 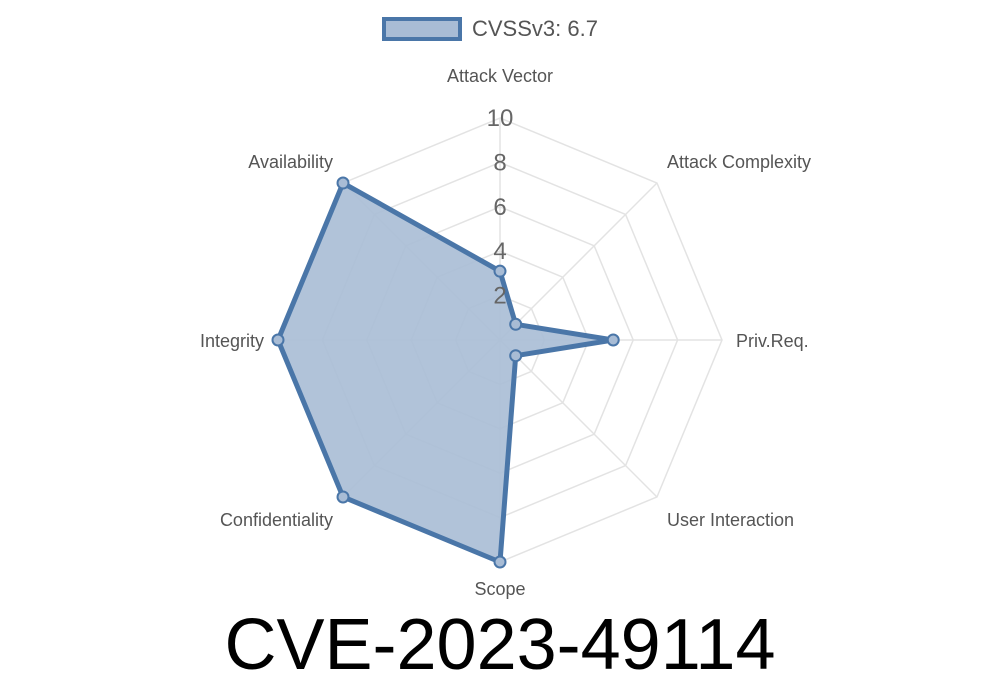 What do you see at coordinates (499, 296) in the screenshot?
I see `radial-tick-label: 2` at bounding box center [499, 296].